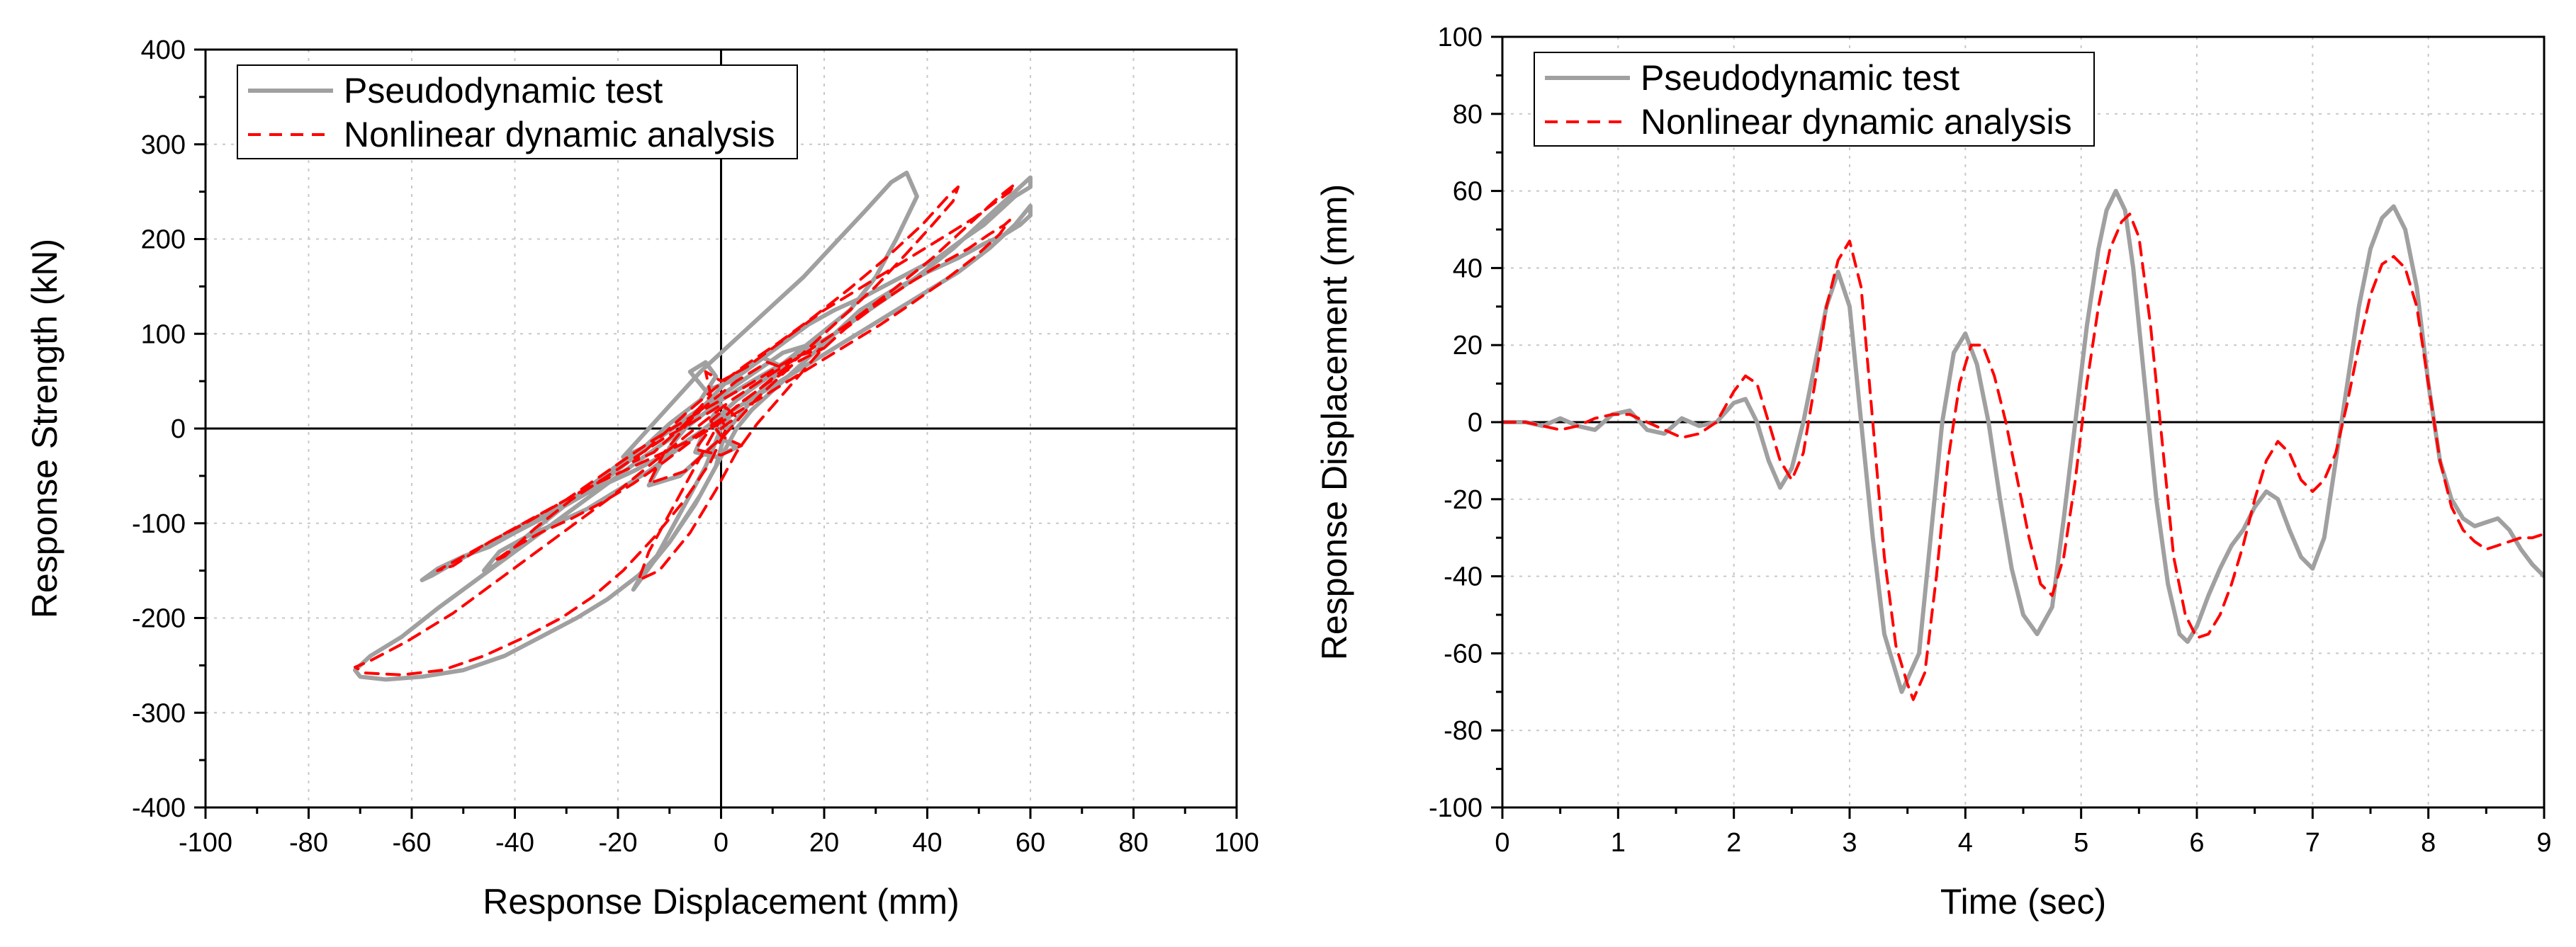 The width and height of the screenshot is (2576, 947). Describe the element at coordinates (169, 429) in the screenshot. I see `y-axis: -400 -300 -200 -100 0 100 200 300 400` at that location.